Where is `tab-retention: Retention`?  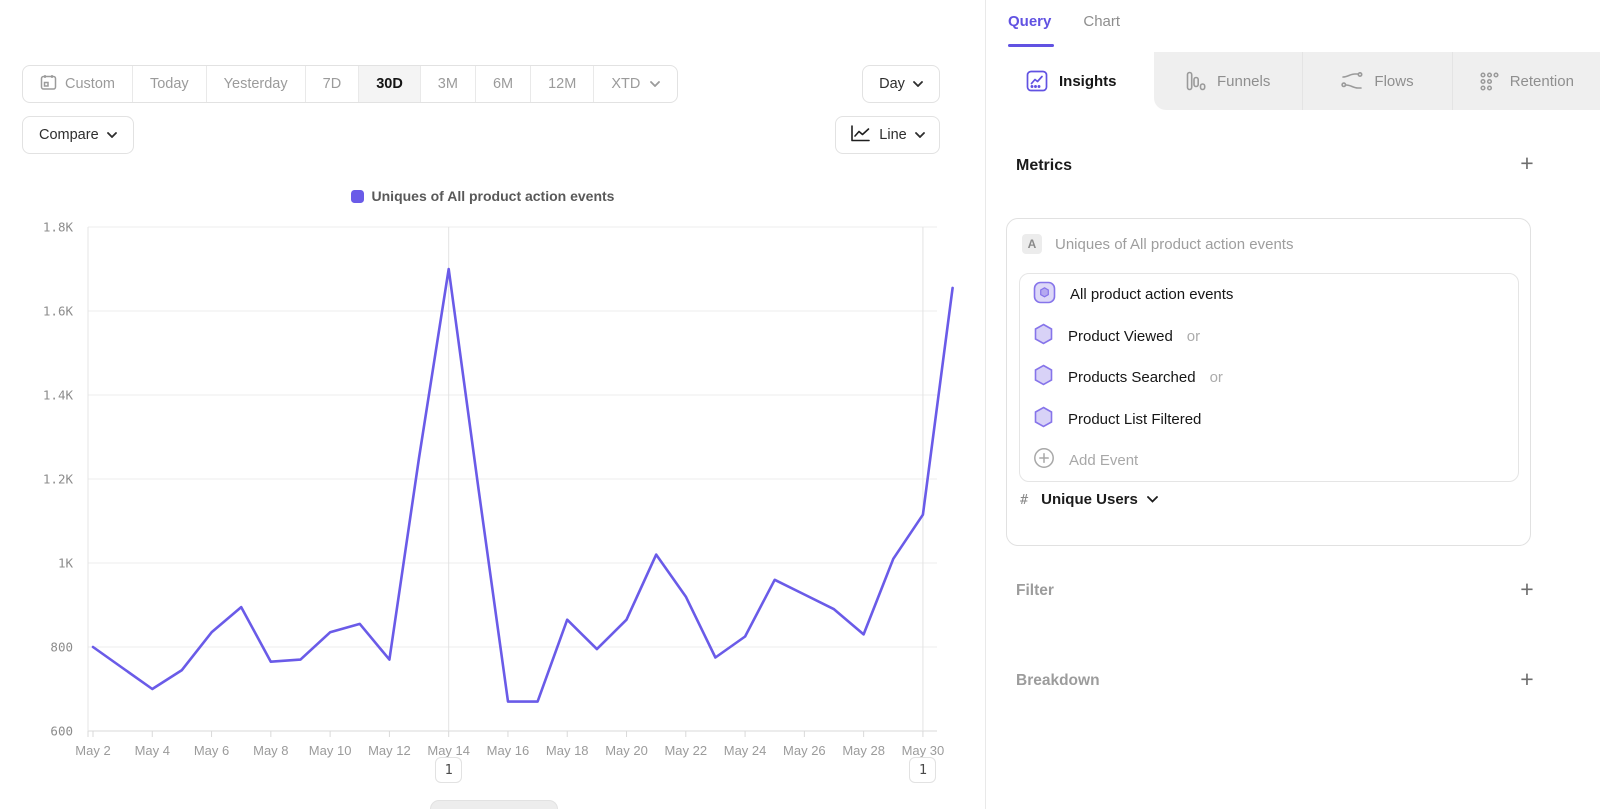
tab-retention: Retention is located at coordinates (1525, 81).